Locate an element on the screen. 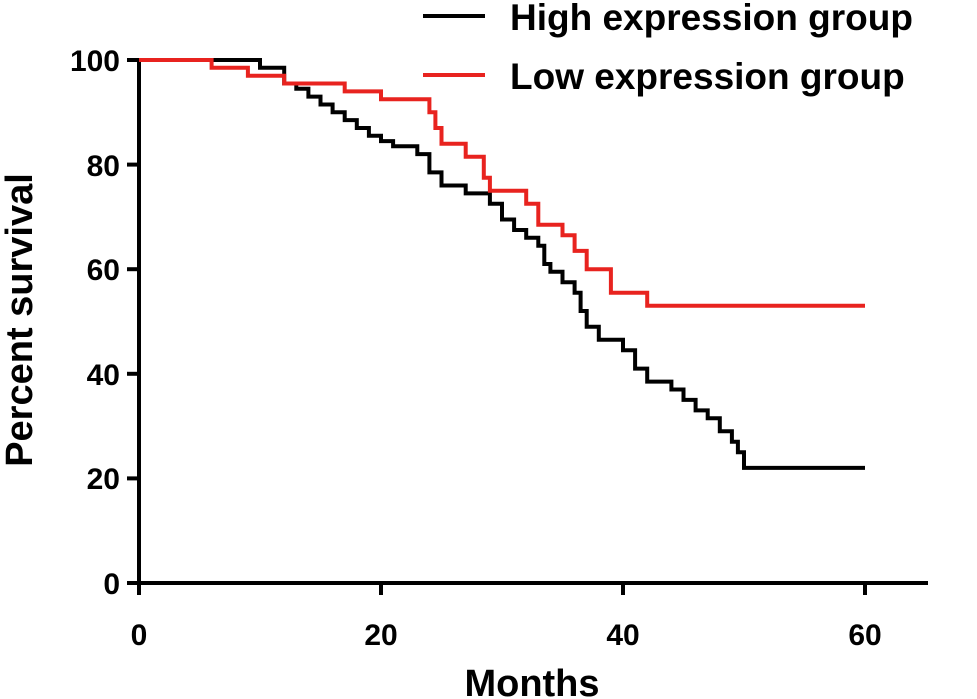 The width and height of the screenshot is (977, 699). y-axis-label: Percent survival is located at coordinates (20, 320).